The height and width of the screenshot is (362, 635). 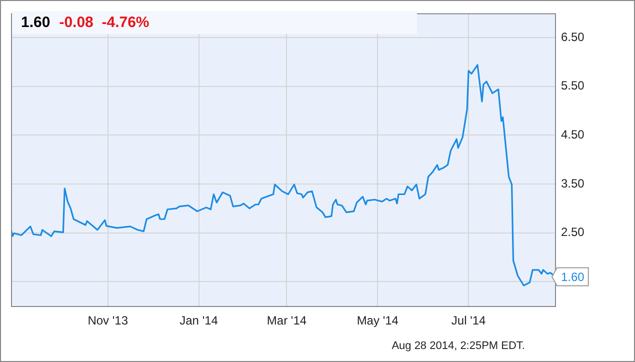 I want to click on chart-title: 1.60, so click(x=35, y=22).